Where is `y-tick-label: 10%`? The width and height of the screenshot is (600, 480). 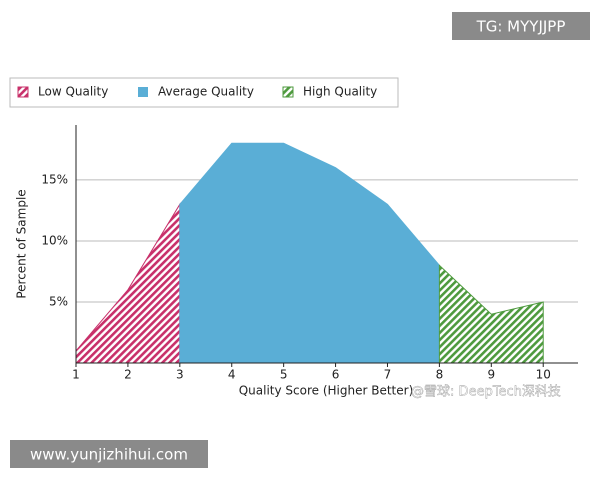 y-tick-label: 10% is located at coordinates (54, 240).